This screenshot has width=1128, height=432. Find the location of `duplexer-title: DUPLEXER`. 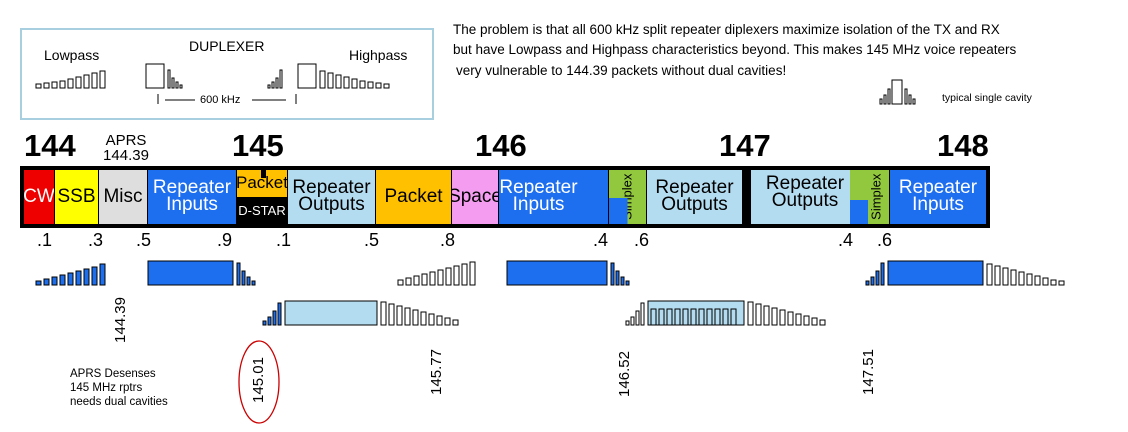

duplexer-title: DUPLEXER is located at coordinates (227, 46).